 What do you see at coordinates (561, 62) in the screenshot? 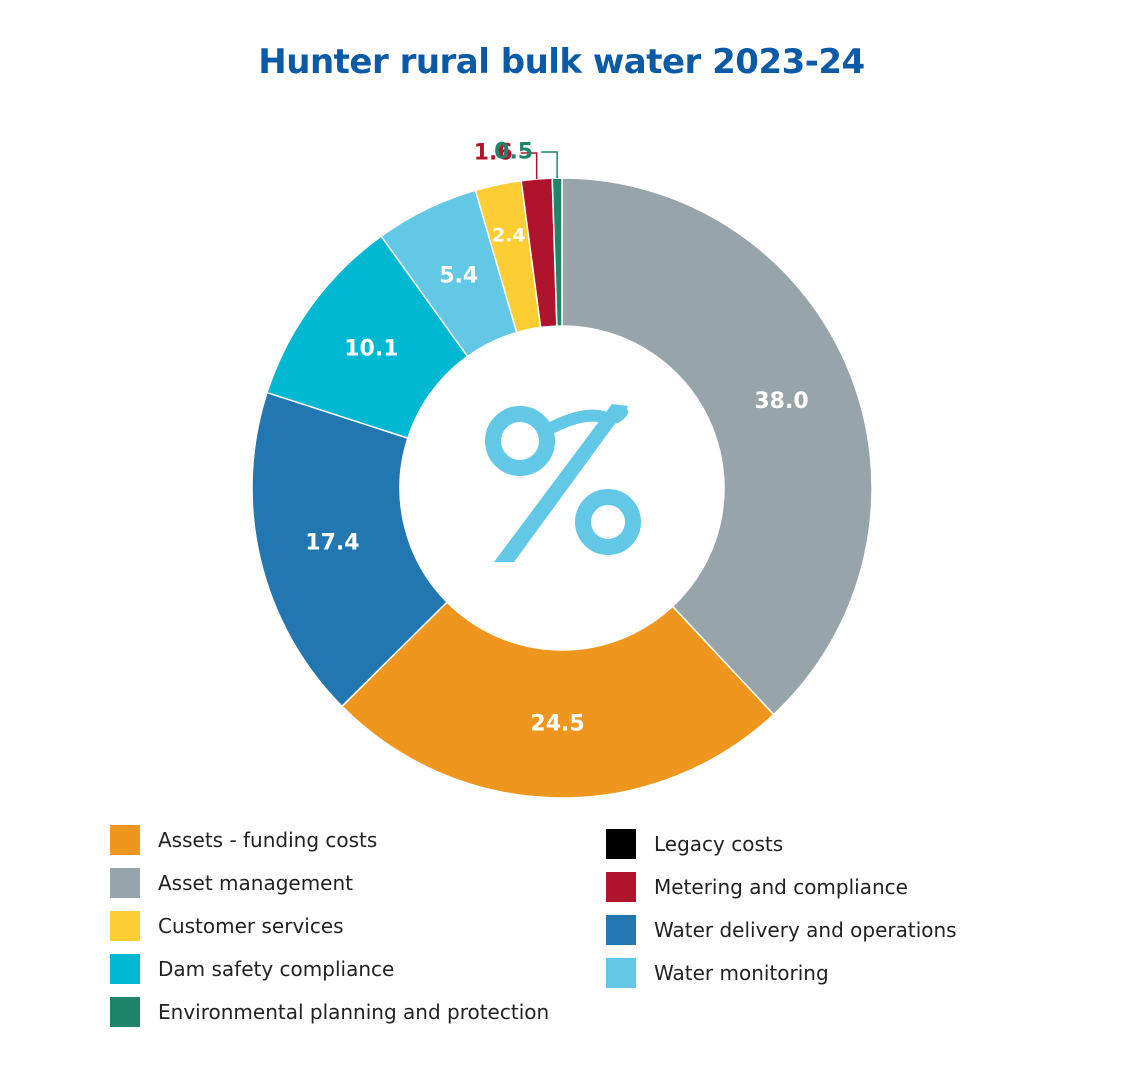
I see `chart-title: Hunter rural bulk water 2023-24` at bounding box center [561, 62].